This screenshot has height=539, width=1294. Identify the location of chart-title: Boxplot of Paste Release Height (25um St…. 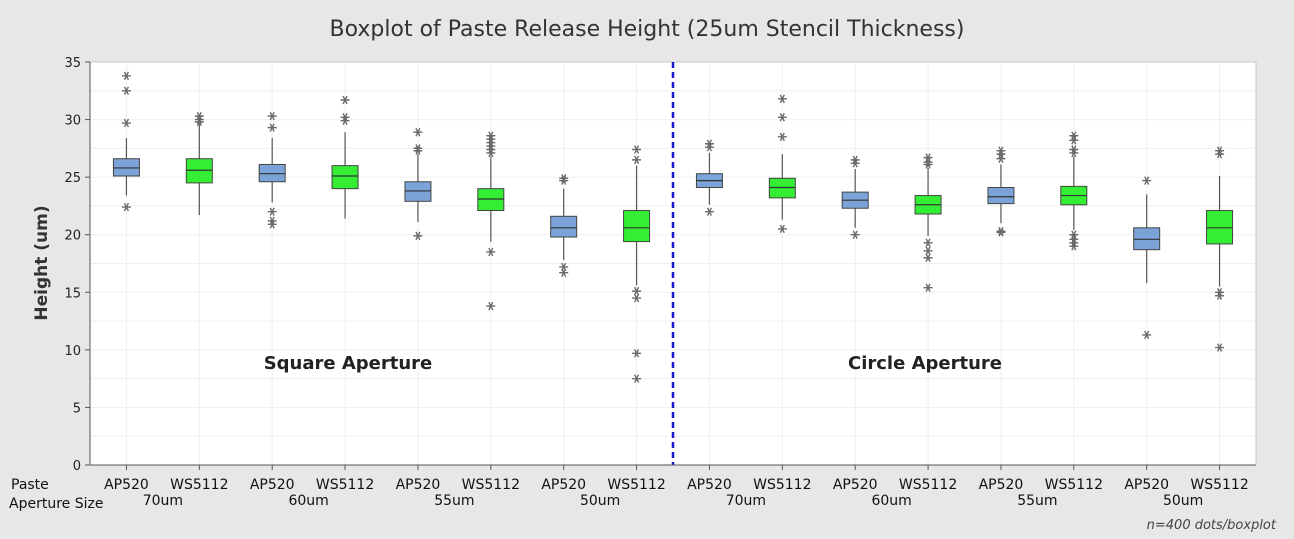
(647, 29).